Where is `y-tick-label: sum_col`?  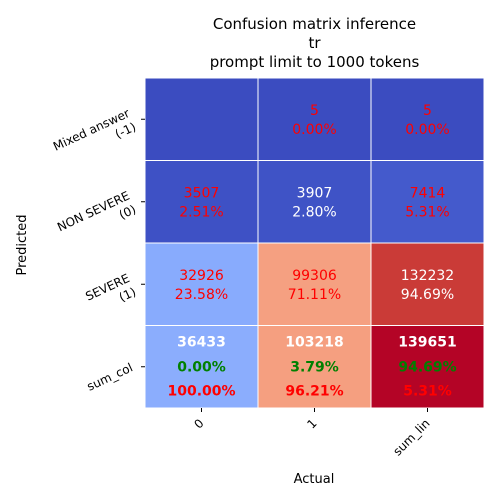
y-tick-label: sum_col is located at coordinates (110, 376).